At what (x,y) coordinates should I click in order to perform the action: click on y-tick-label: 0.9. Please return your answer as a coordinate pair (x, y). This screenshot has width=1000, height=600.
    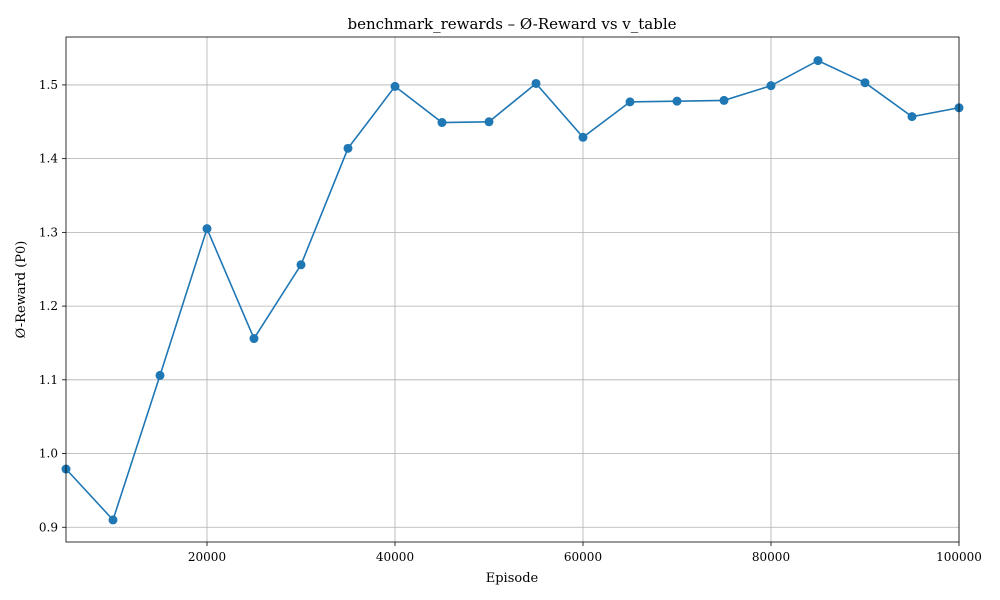
    Looking at the image, I should click on (48, 527).